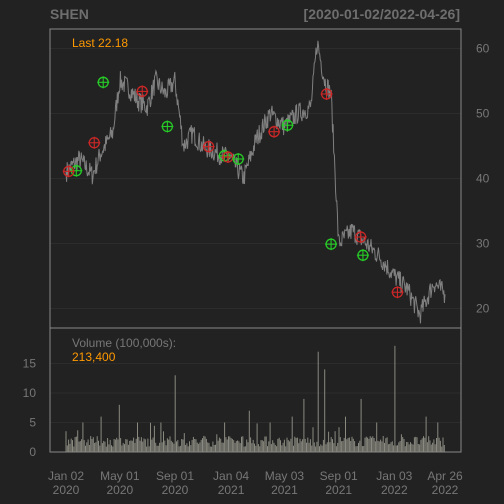  What do you see at coordinates (394, 476) in the screenshot?
I see `x-tick-label: Jan 03` at bounding box center [394, 476].